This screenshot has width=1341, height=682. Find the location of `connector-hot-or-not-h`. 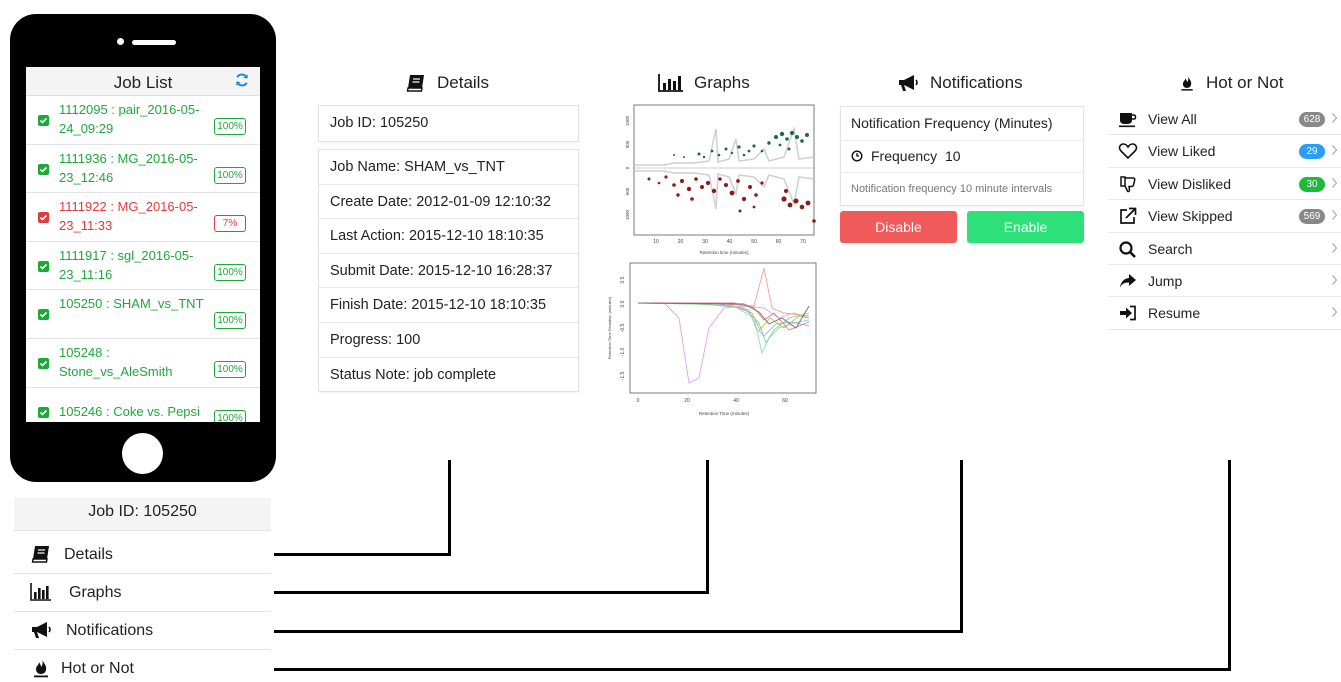

connector-hot-or-not-h is located at coordinates (752, 669).